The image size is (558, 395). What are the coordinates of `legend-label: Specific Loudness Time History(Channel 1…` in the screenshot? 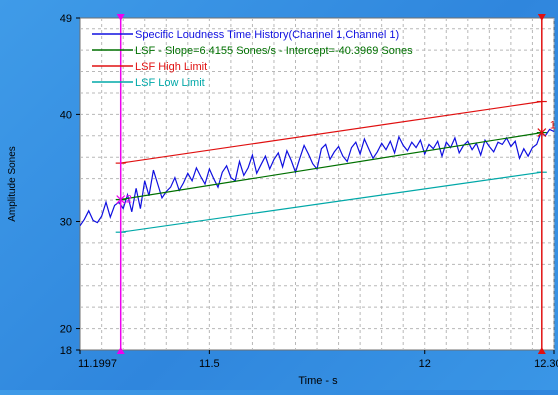 It's located at (267, 35).